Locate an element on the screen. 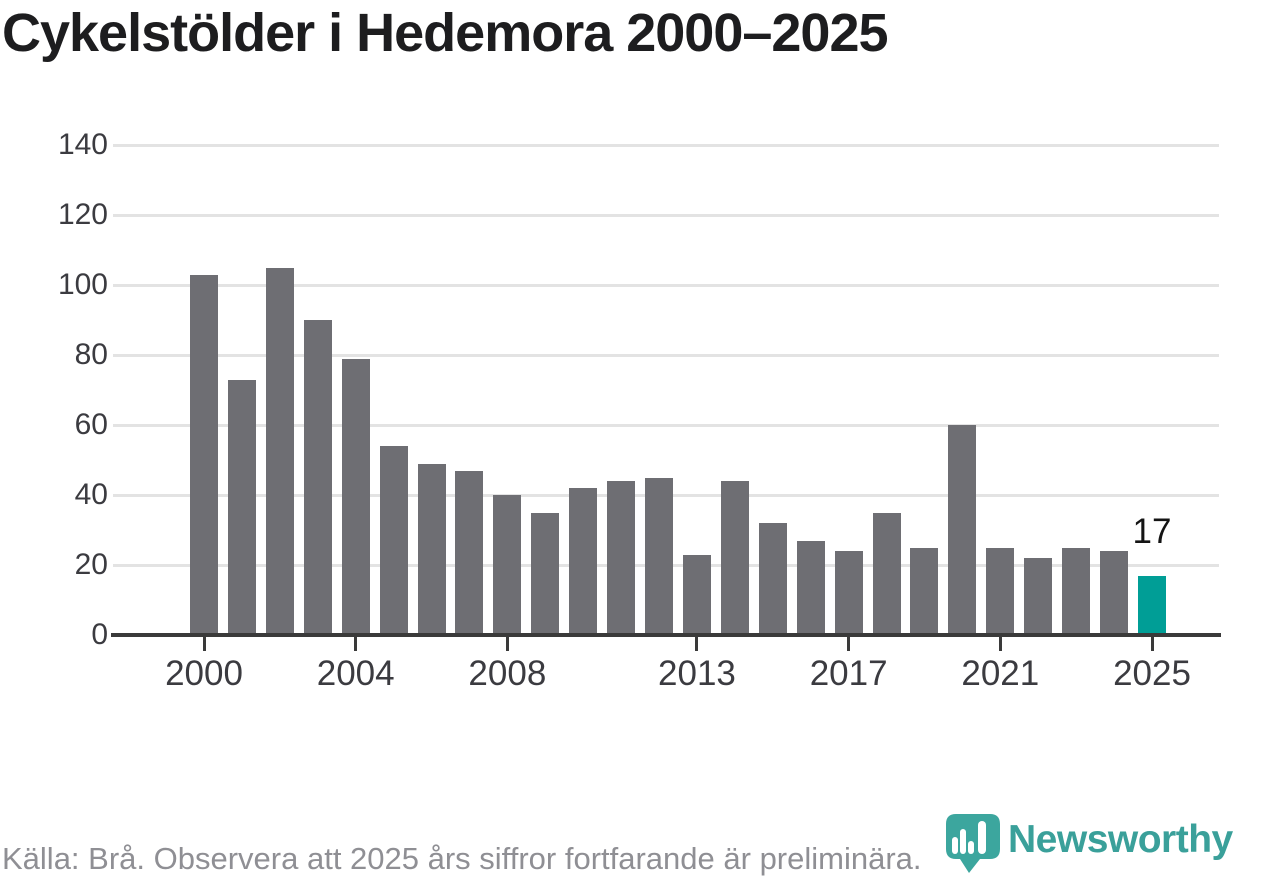 The image size is (1262, 879). x-axis-line is located at coordinates (666, 635).